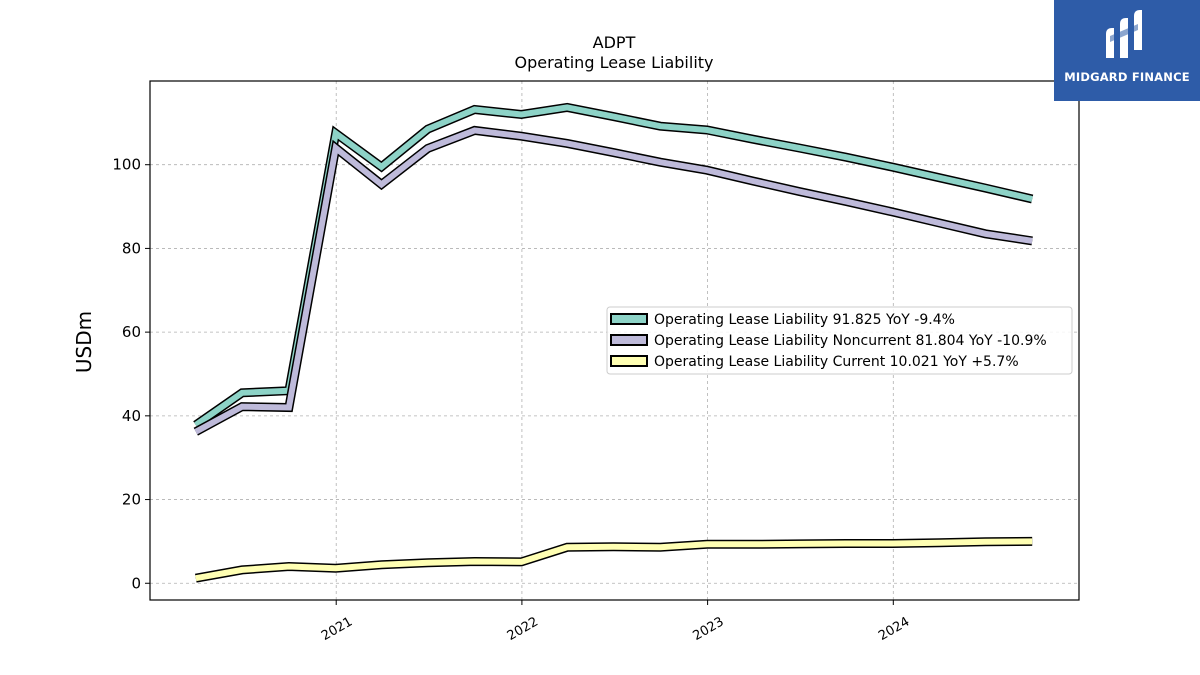 This screenshot has width=1200, height=675. Describe the element at coordinates (131, 374) in the screenshot. I see `y-axis: 0 20 40 60 80 100` at that location.